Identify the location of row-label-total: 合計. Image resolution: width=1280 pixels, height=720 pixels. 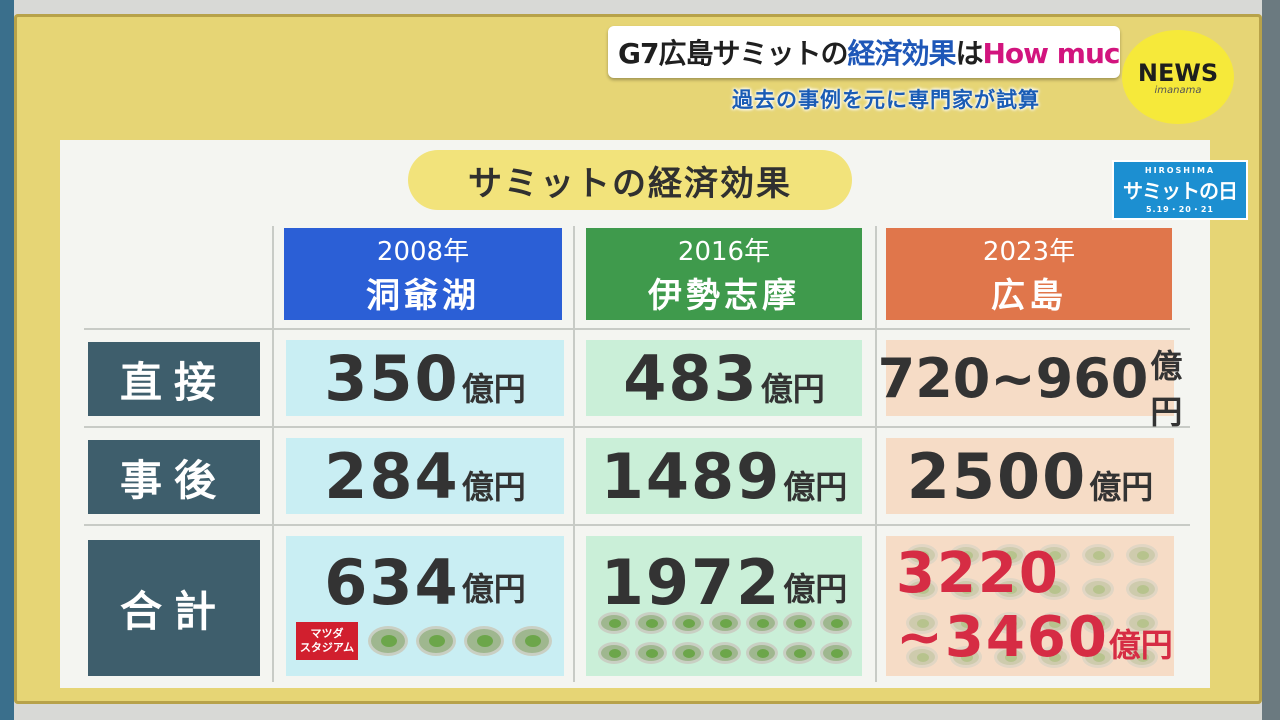
(174, 608).